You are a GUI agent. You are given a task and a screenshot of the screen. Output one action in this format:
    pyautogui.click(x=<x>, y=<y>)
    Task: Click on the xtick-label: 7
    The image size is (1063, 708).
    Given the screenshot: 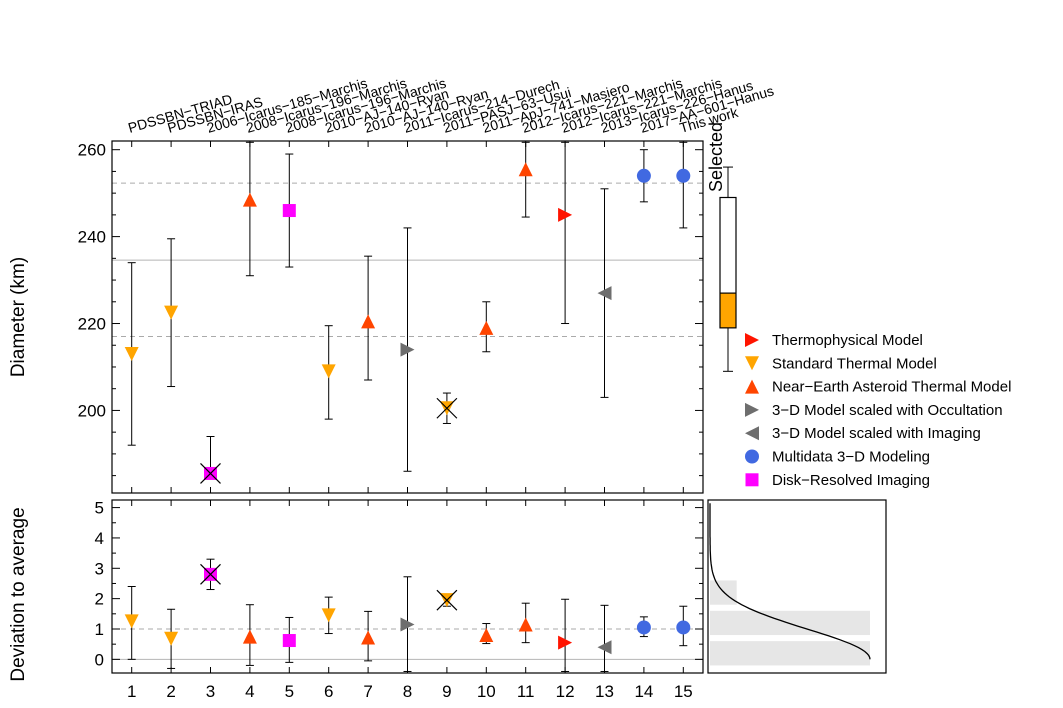 What is the action you would take?
    pyautogui.click(x=367, y=691)
    